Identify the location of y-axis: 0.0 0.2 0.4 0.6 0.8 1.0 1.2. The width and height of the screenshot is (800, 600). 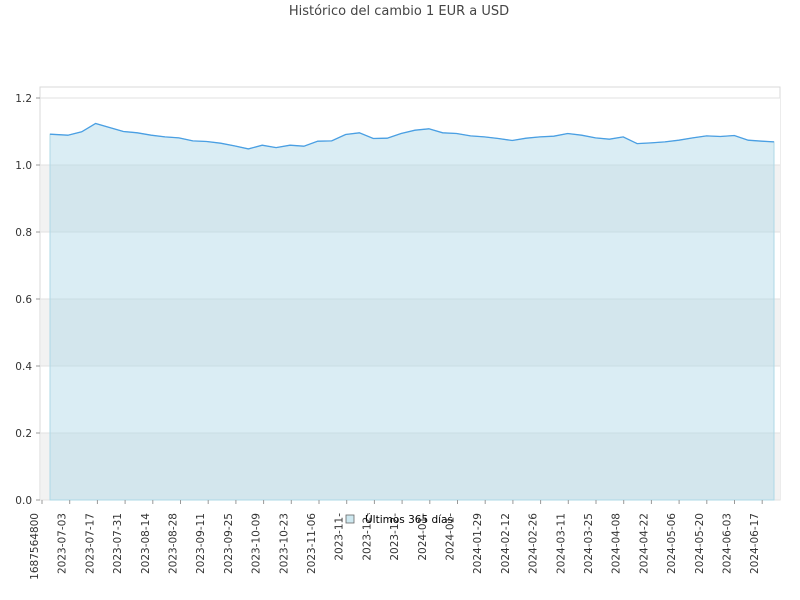
(27, 300).